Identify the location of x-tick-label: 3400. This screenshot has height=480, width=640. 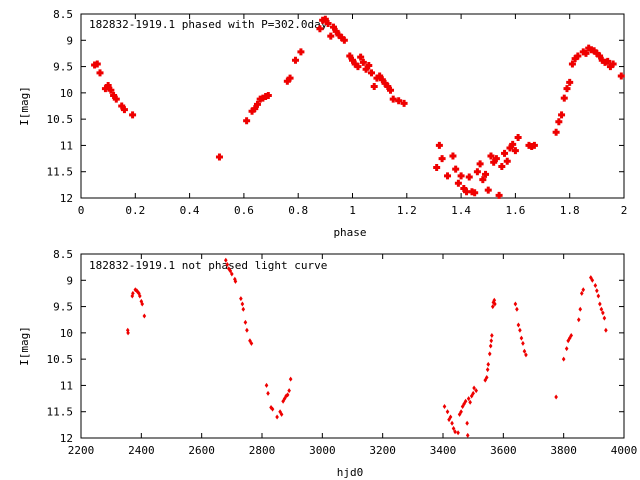
(443, 450).